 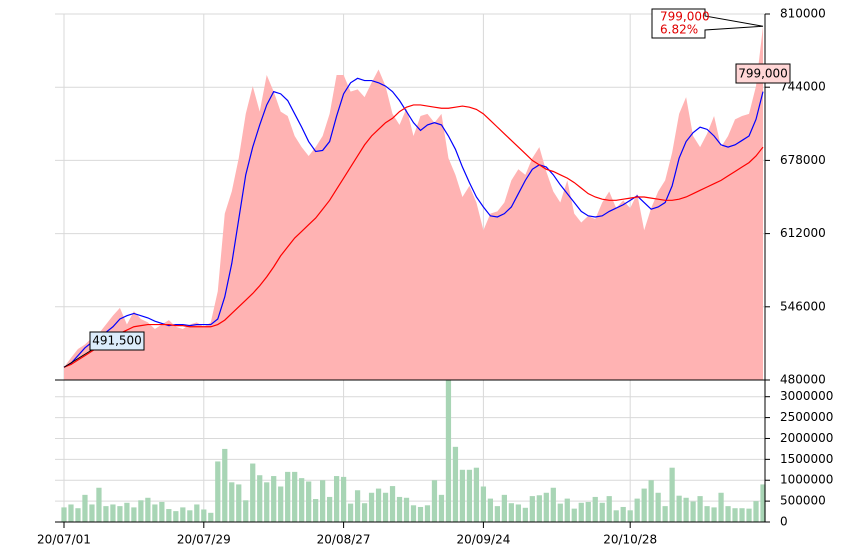 What do you see at coordinates (79, 357) in the screenshot?
I see `callout-line` at bounding box center [79, 357].